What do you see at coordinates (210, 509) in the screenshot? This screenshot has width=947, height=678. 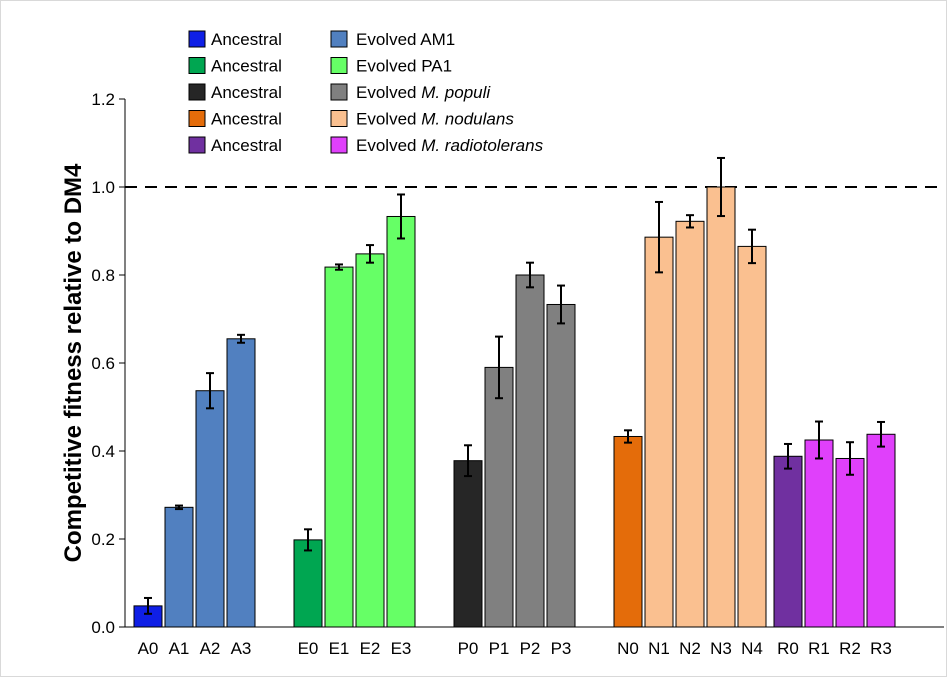 I see `bar-A2` at bounding box center [210, 509].